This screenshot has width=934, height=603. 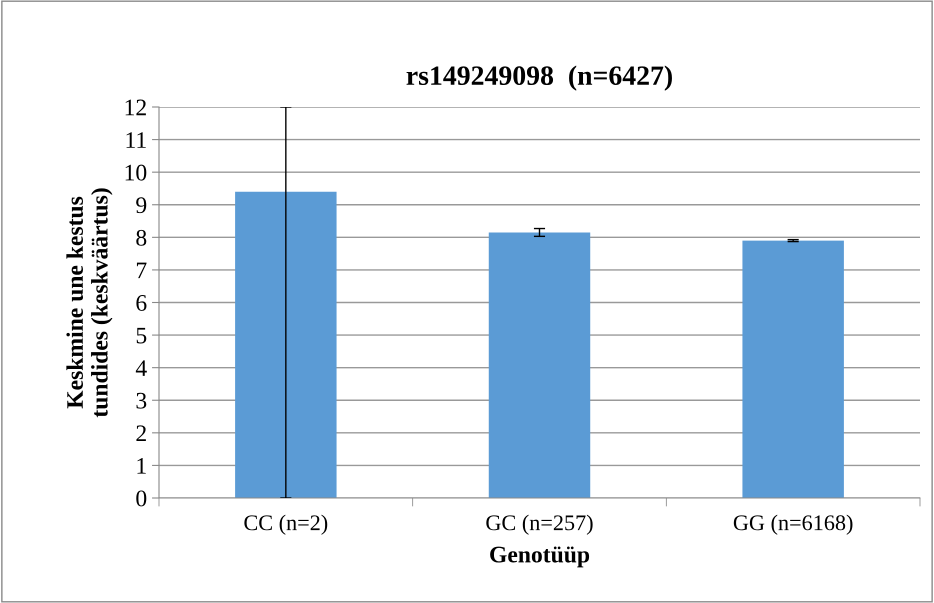 I want to click on y-tick-label: 10, so click(x=136, y=172).